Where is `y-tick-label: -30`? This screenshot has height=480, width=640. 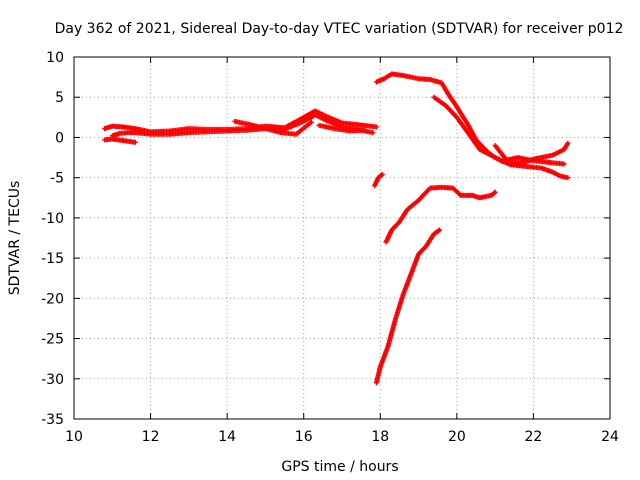
y-tick-label: -30 is located at coordinates (52, 380).